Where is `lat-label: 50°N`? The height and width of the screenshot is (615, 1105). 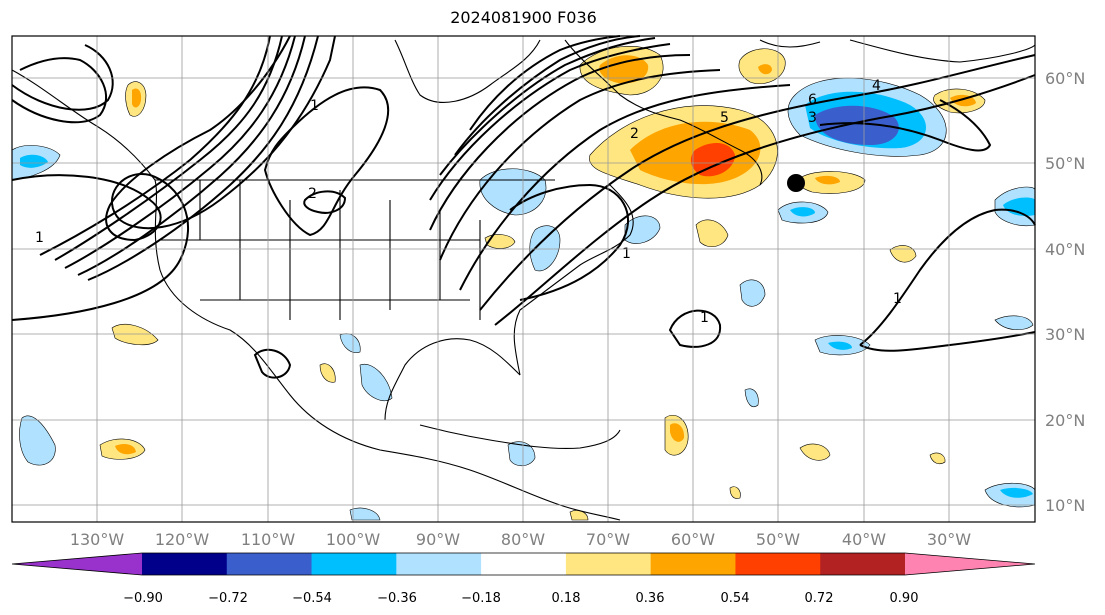
lat-label: 50°N is located at coordinates (1065, 163).